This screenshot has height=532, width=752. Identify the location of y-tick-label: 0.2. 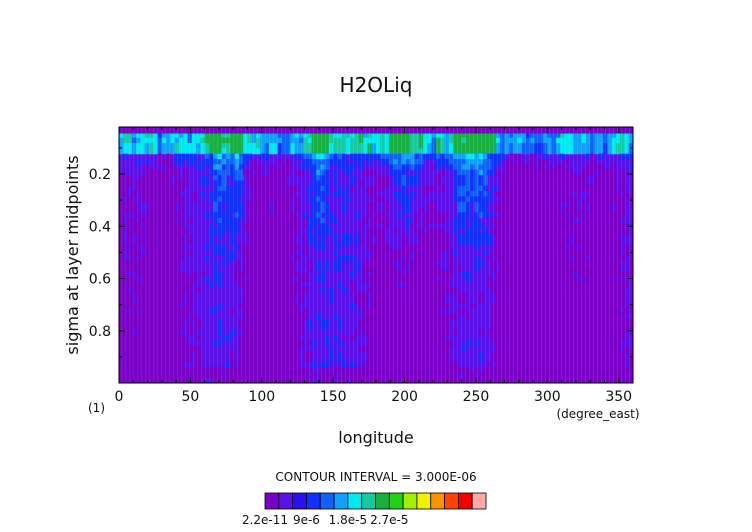
(100, 175).